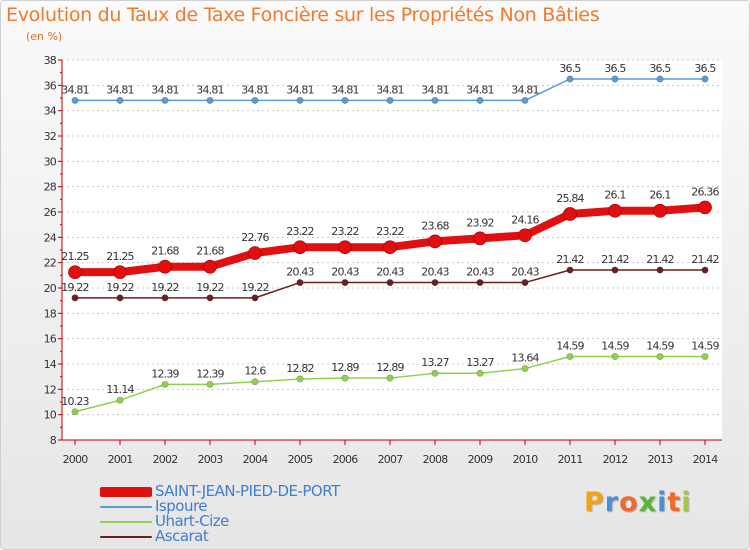 This screenshot has width=750, height=550. What do you see at coordinates (255, 237) in the screenshot?
I see `data-label: 22.76` at bounding box center [255, 237].